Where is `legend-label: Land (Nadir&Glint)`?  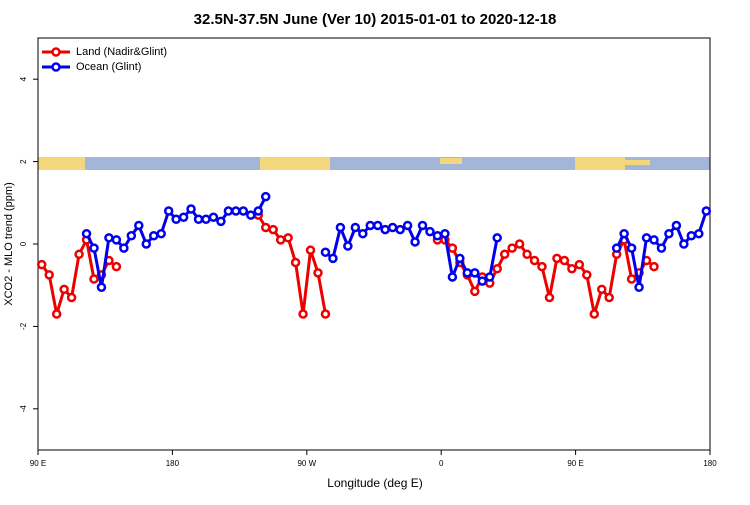 legend-label: Land (Nadir&Glint) is located at coordinates (121, 52).